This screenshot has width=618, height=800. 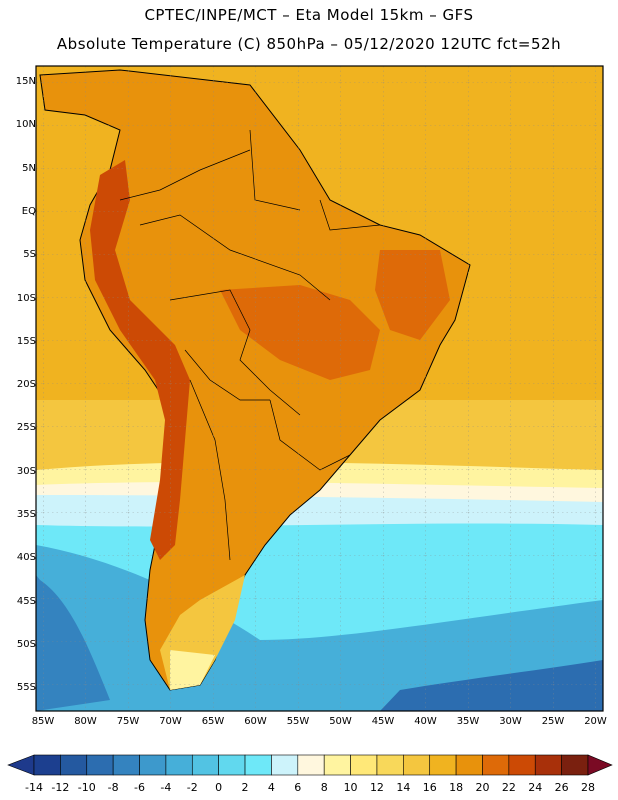 I want to click on colorbar-label: 18, so click(x=456, y=787).